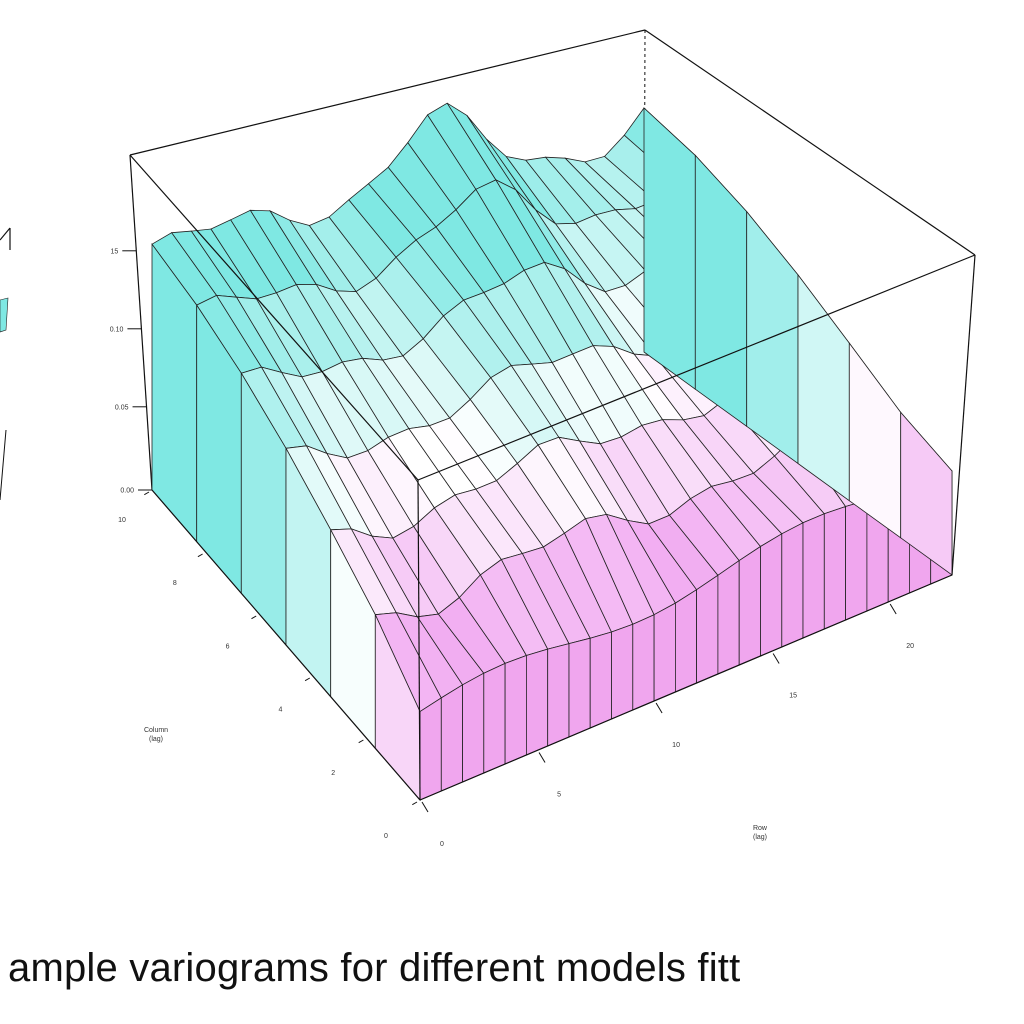 This screenshot has height=1024, width=1024. Describe the element at coordinates (760, 828) in the screenshot. I see `row-axis-label-line: Row` at that location.